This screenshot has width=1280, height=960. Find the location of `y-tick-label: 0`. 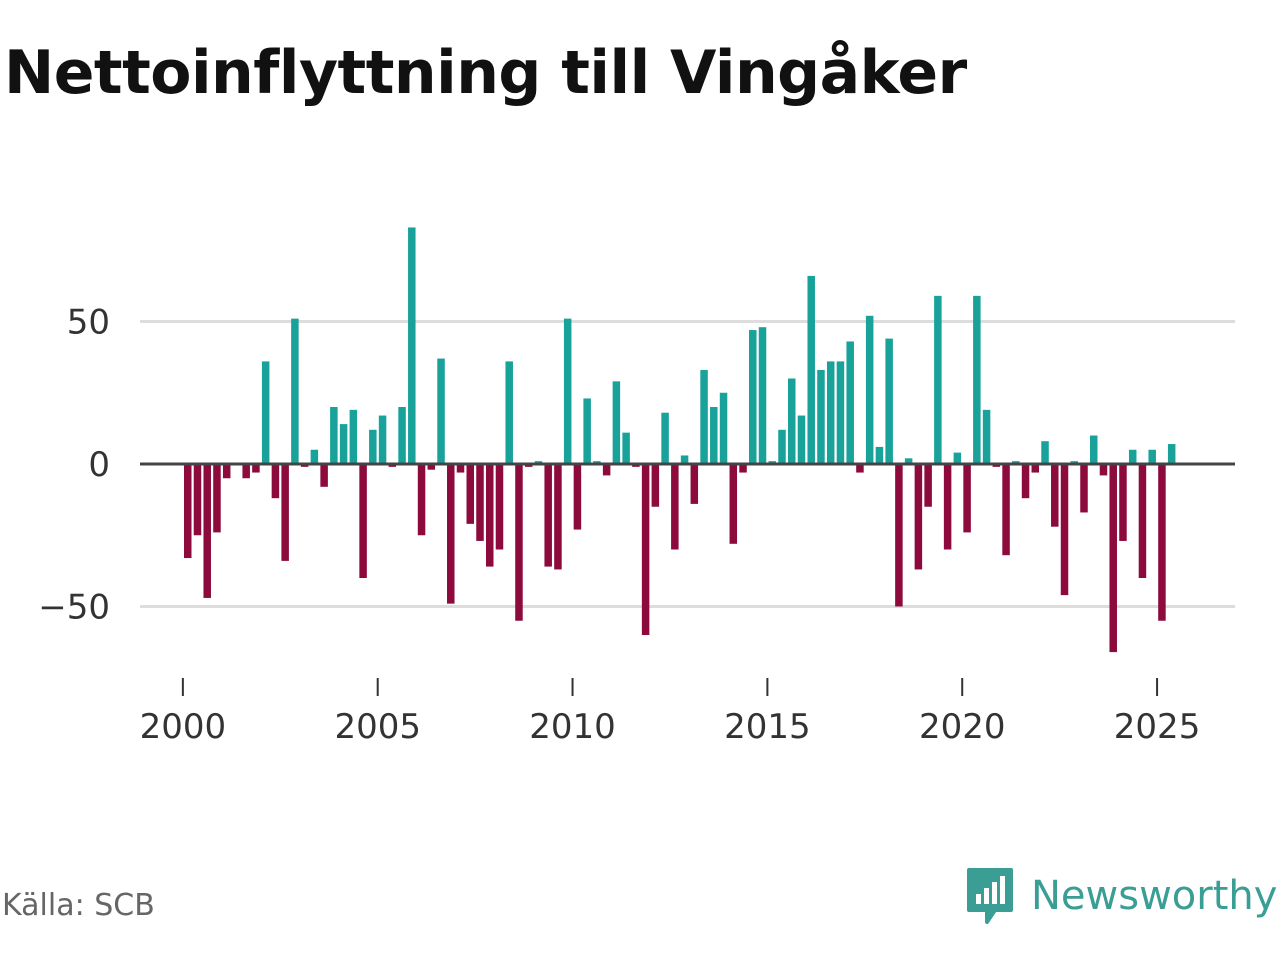

y-tick-label: 0 is located at coordinates (99, 465).